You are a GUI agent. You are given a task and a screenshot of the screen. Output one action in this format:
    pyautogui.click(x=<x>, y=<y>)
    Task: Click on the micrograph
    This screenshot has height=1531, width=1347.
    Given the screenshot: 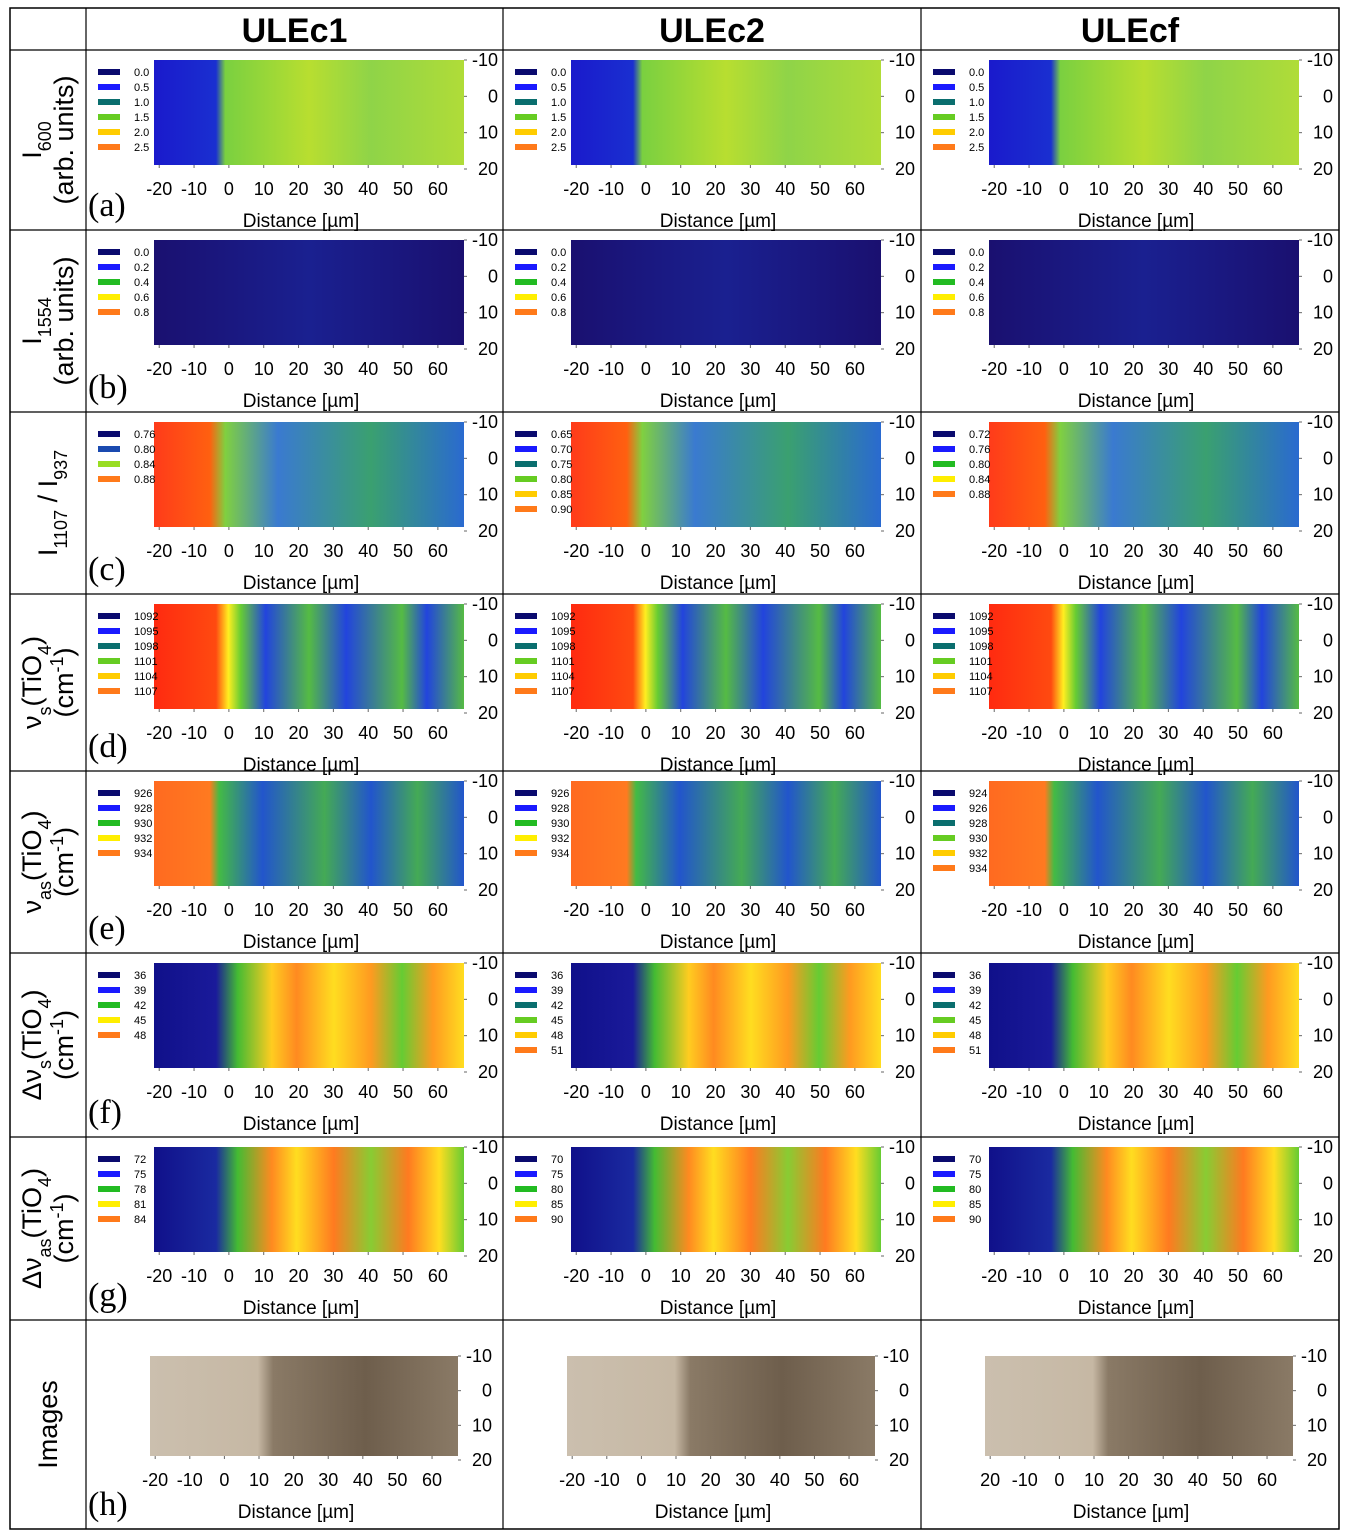 What is the action you would take?
    pyautogui.click(x=304, y=1406)
    